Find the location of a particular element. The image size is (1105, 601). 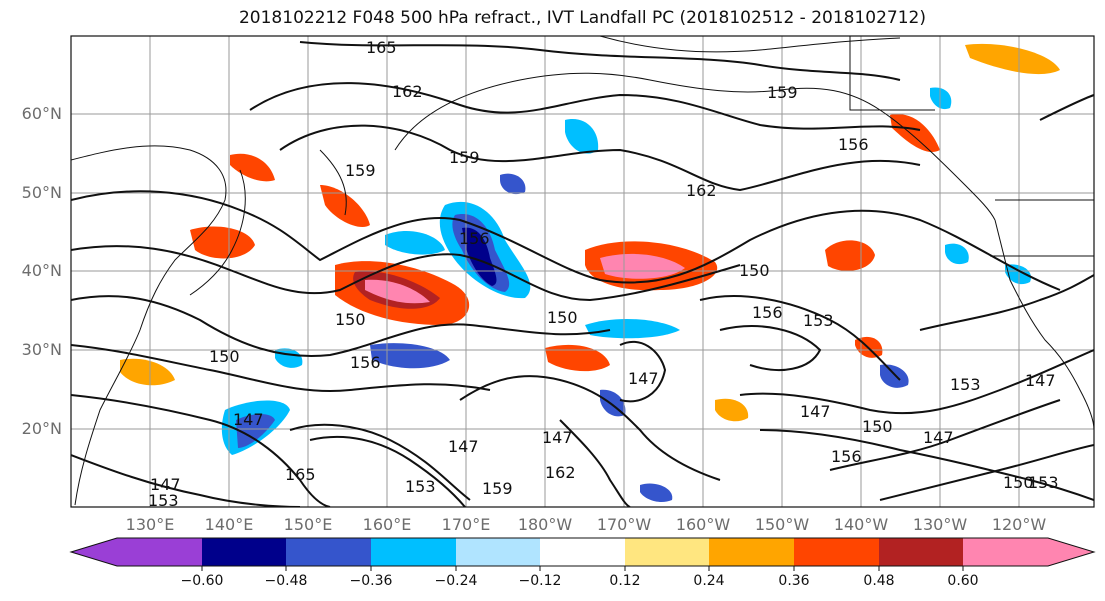

colorbar-tick-label: −0.60 is located at coordinates (202, 581).